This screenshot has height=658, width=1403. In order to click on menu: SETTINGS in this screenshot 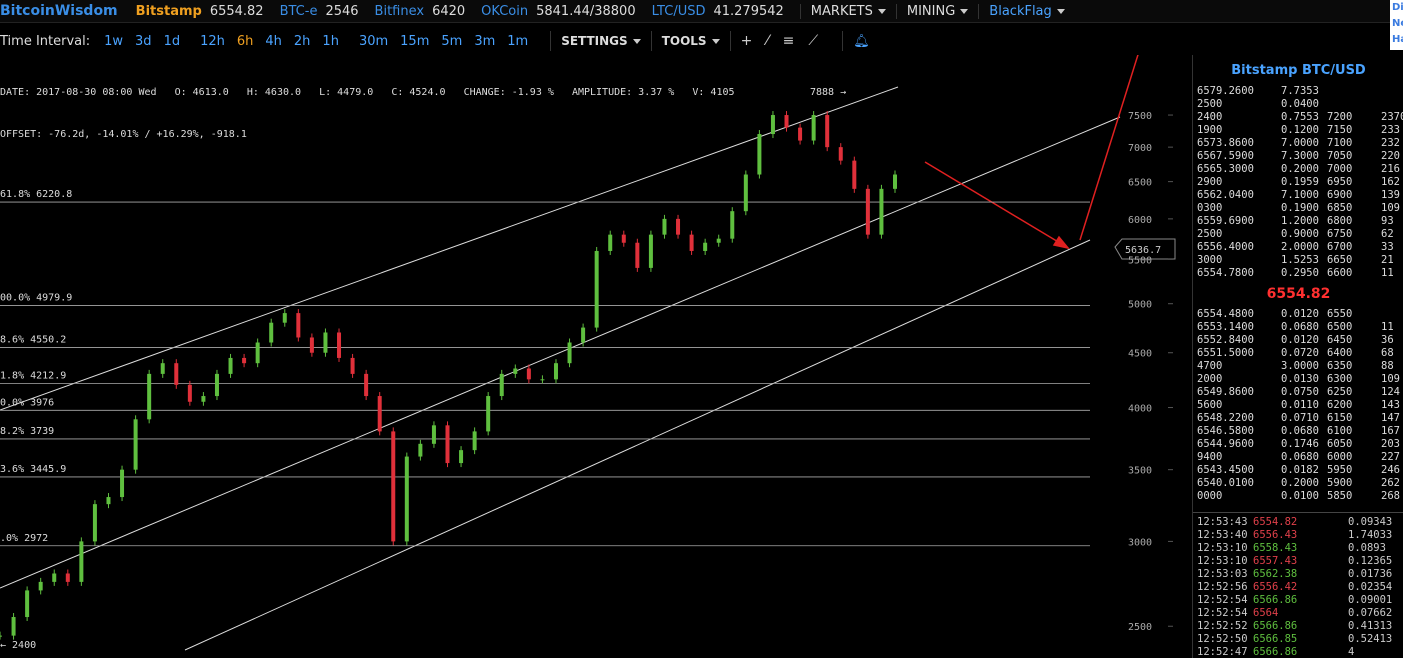, I will do `click(601, 41)`.